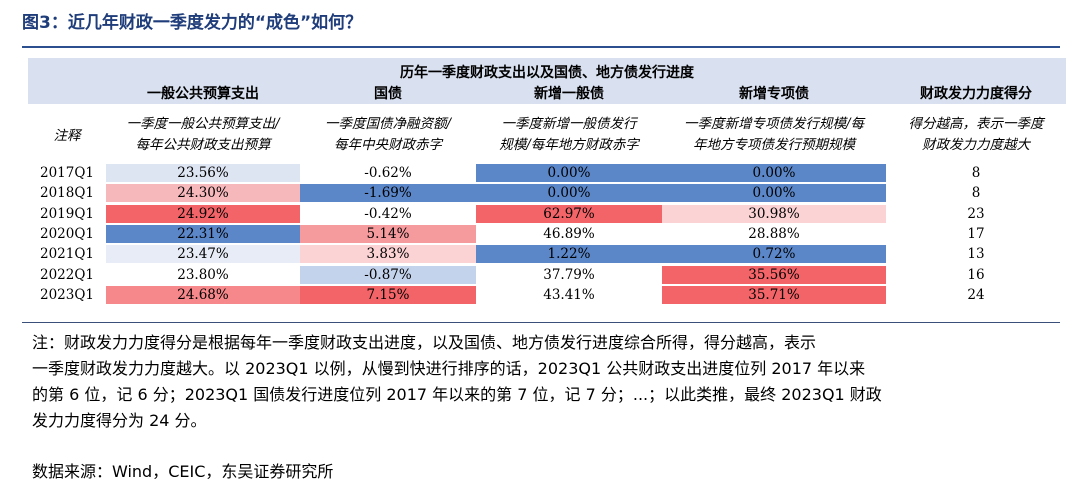  I want to click on table-cell: -0.42%, so click(388, 213).